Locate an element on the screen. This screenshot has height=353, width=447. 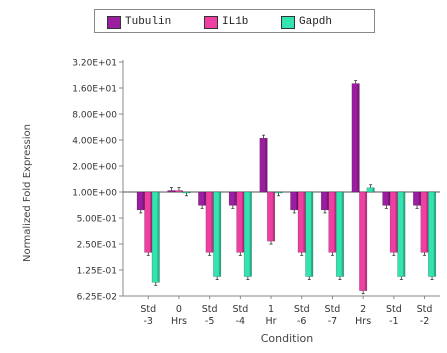
x-tick-label: 2 is located at coordinates (363, 309).